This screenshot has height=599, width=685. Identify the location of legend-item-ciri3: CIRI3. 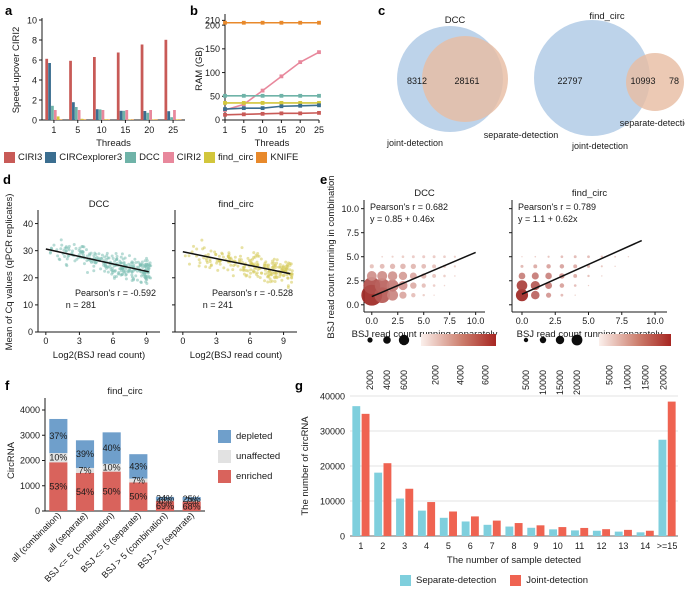
(23, 157).